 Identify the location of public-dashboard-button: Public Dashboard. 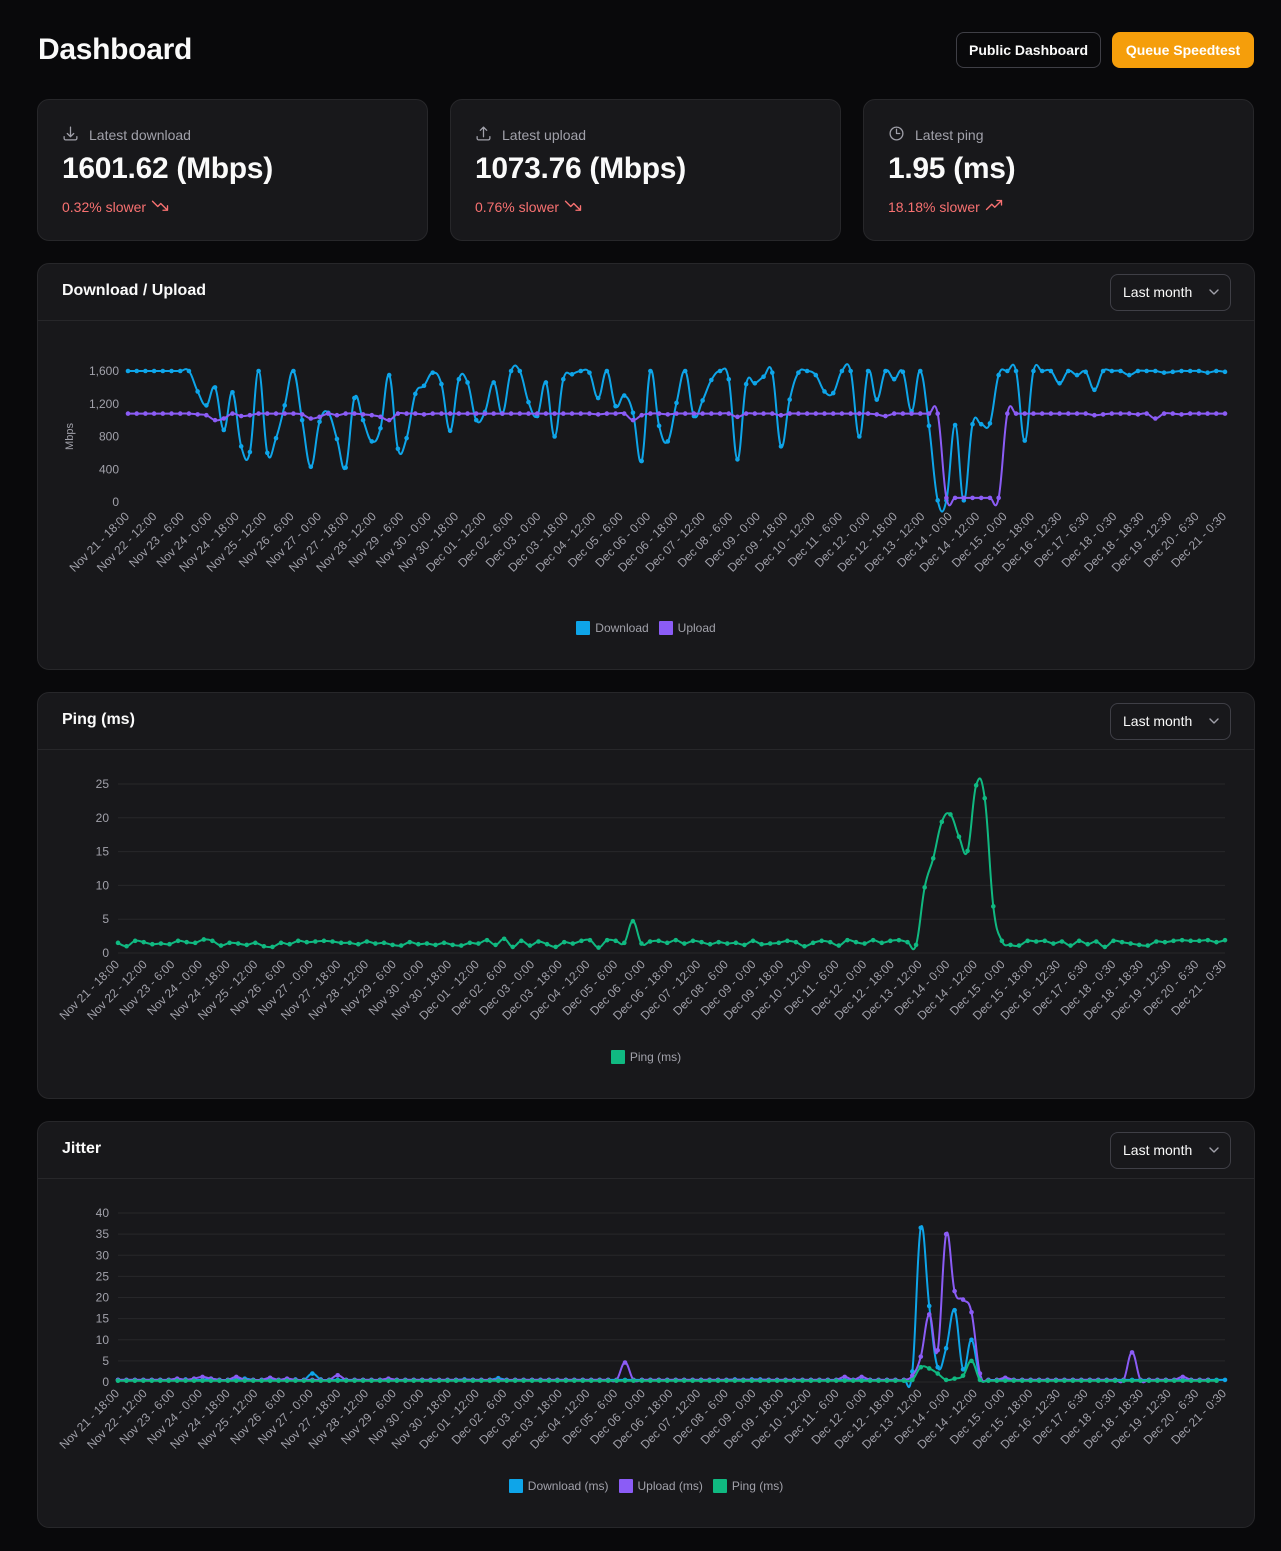
(1028, 50).